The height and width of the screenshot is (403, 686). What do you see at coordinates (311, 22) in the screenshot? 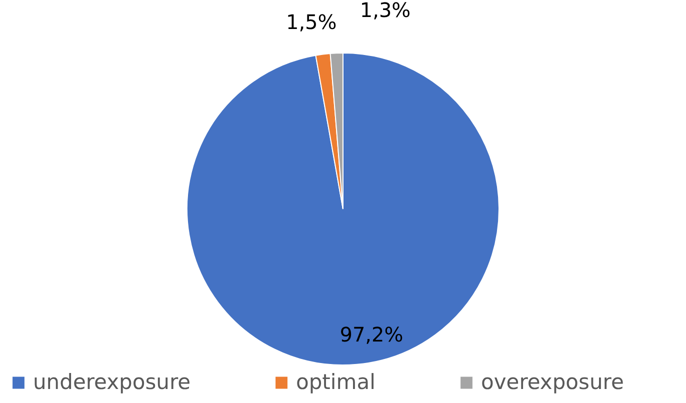
I see `data-label: 1,5%` at bounding box center [311, 22].